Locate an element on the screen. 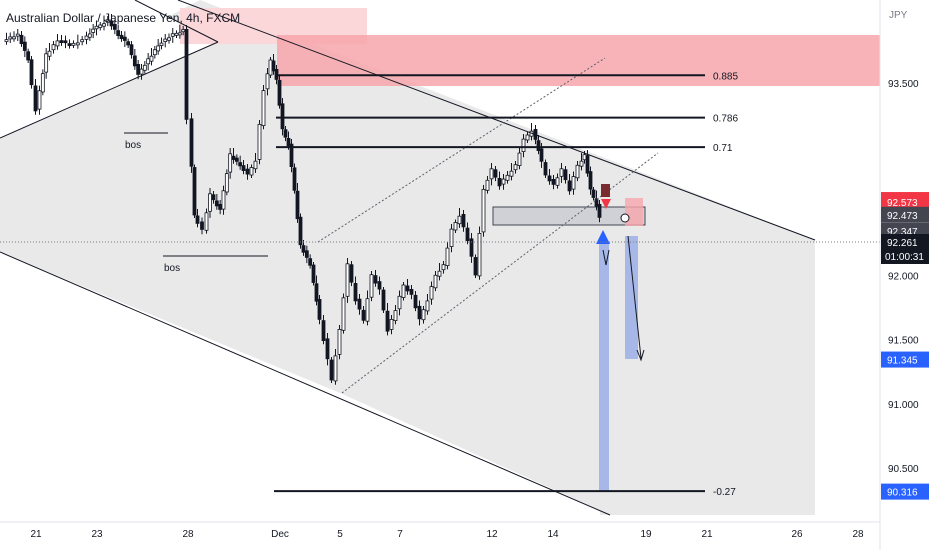 The height and width of the screenshot is (550, 932). channel-left-upper is located at coordinates (109, 90).